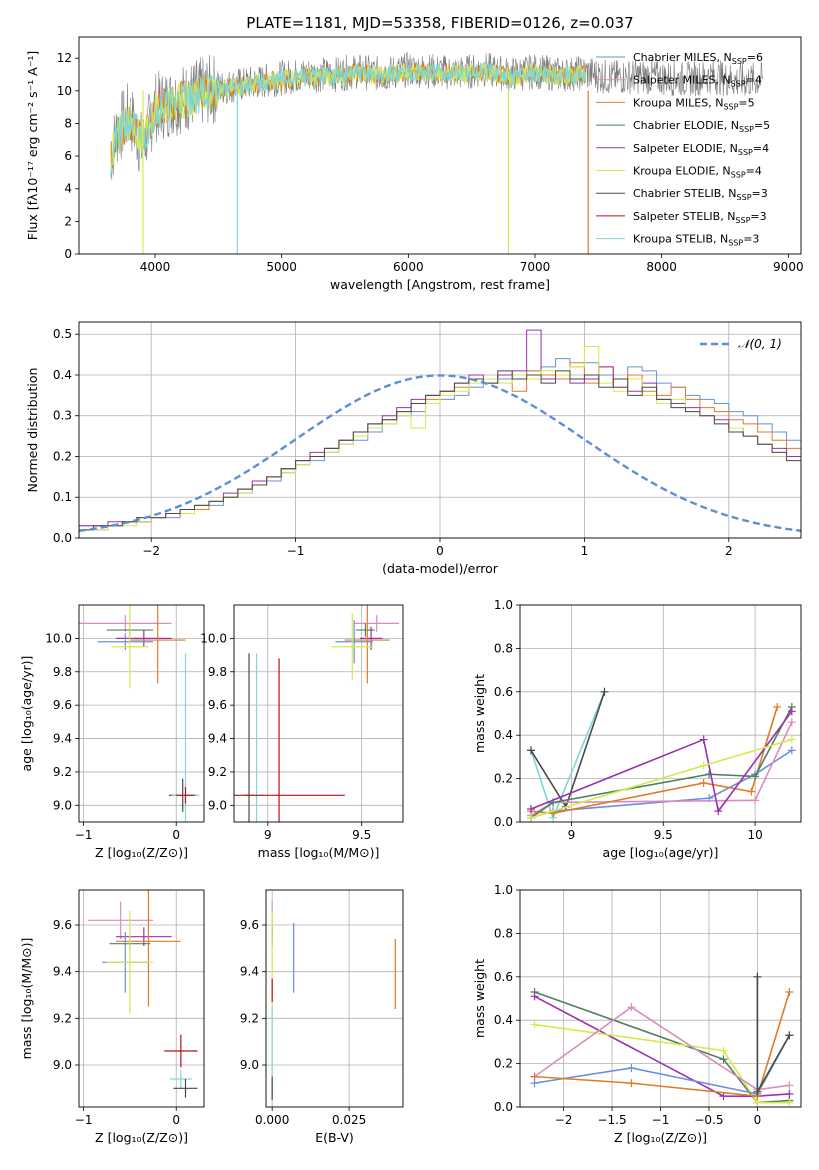 This screenshot has height=1170, width=819. I want to click on x-axis-label: wavelength [Angstrom, rest frame], so click(440, 284).